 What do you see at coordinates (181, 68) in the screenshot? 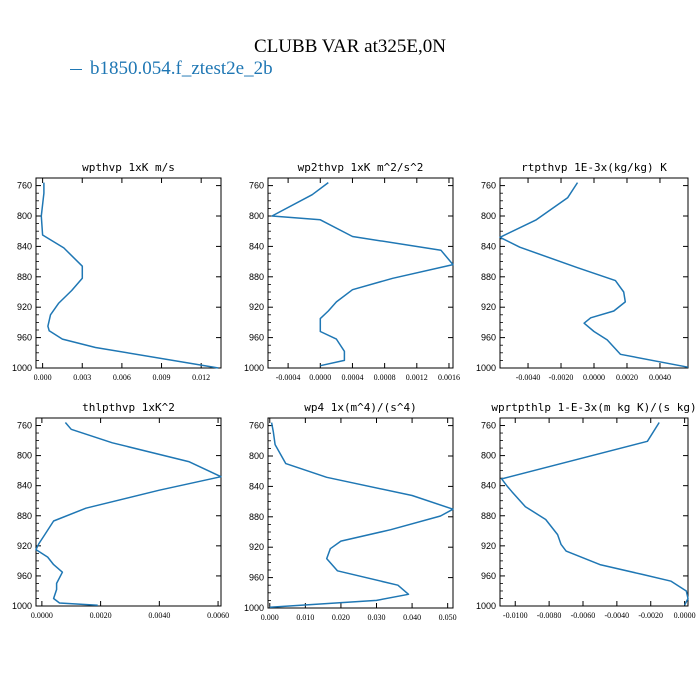
I see `legend-label: b1850.054.f_ztest2e_2b` at bounding box center [181, 68].